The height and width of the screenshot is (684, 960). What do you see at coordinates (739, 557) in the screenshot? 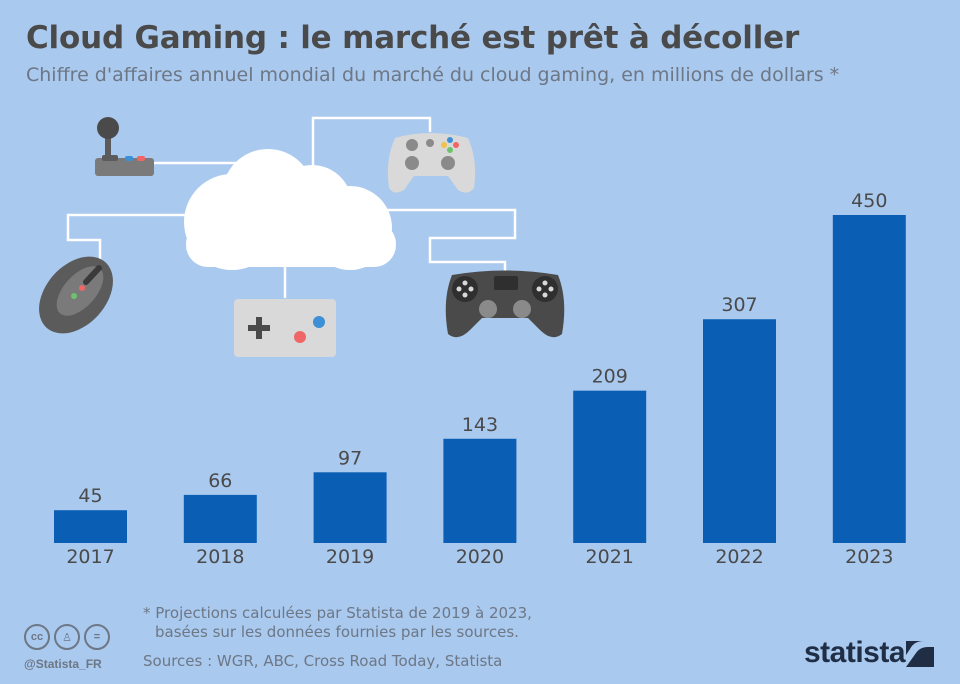
I see `category-label-2022: 2022` at bounding box center [739, 557].